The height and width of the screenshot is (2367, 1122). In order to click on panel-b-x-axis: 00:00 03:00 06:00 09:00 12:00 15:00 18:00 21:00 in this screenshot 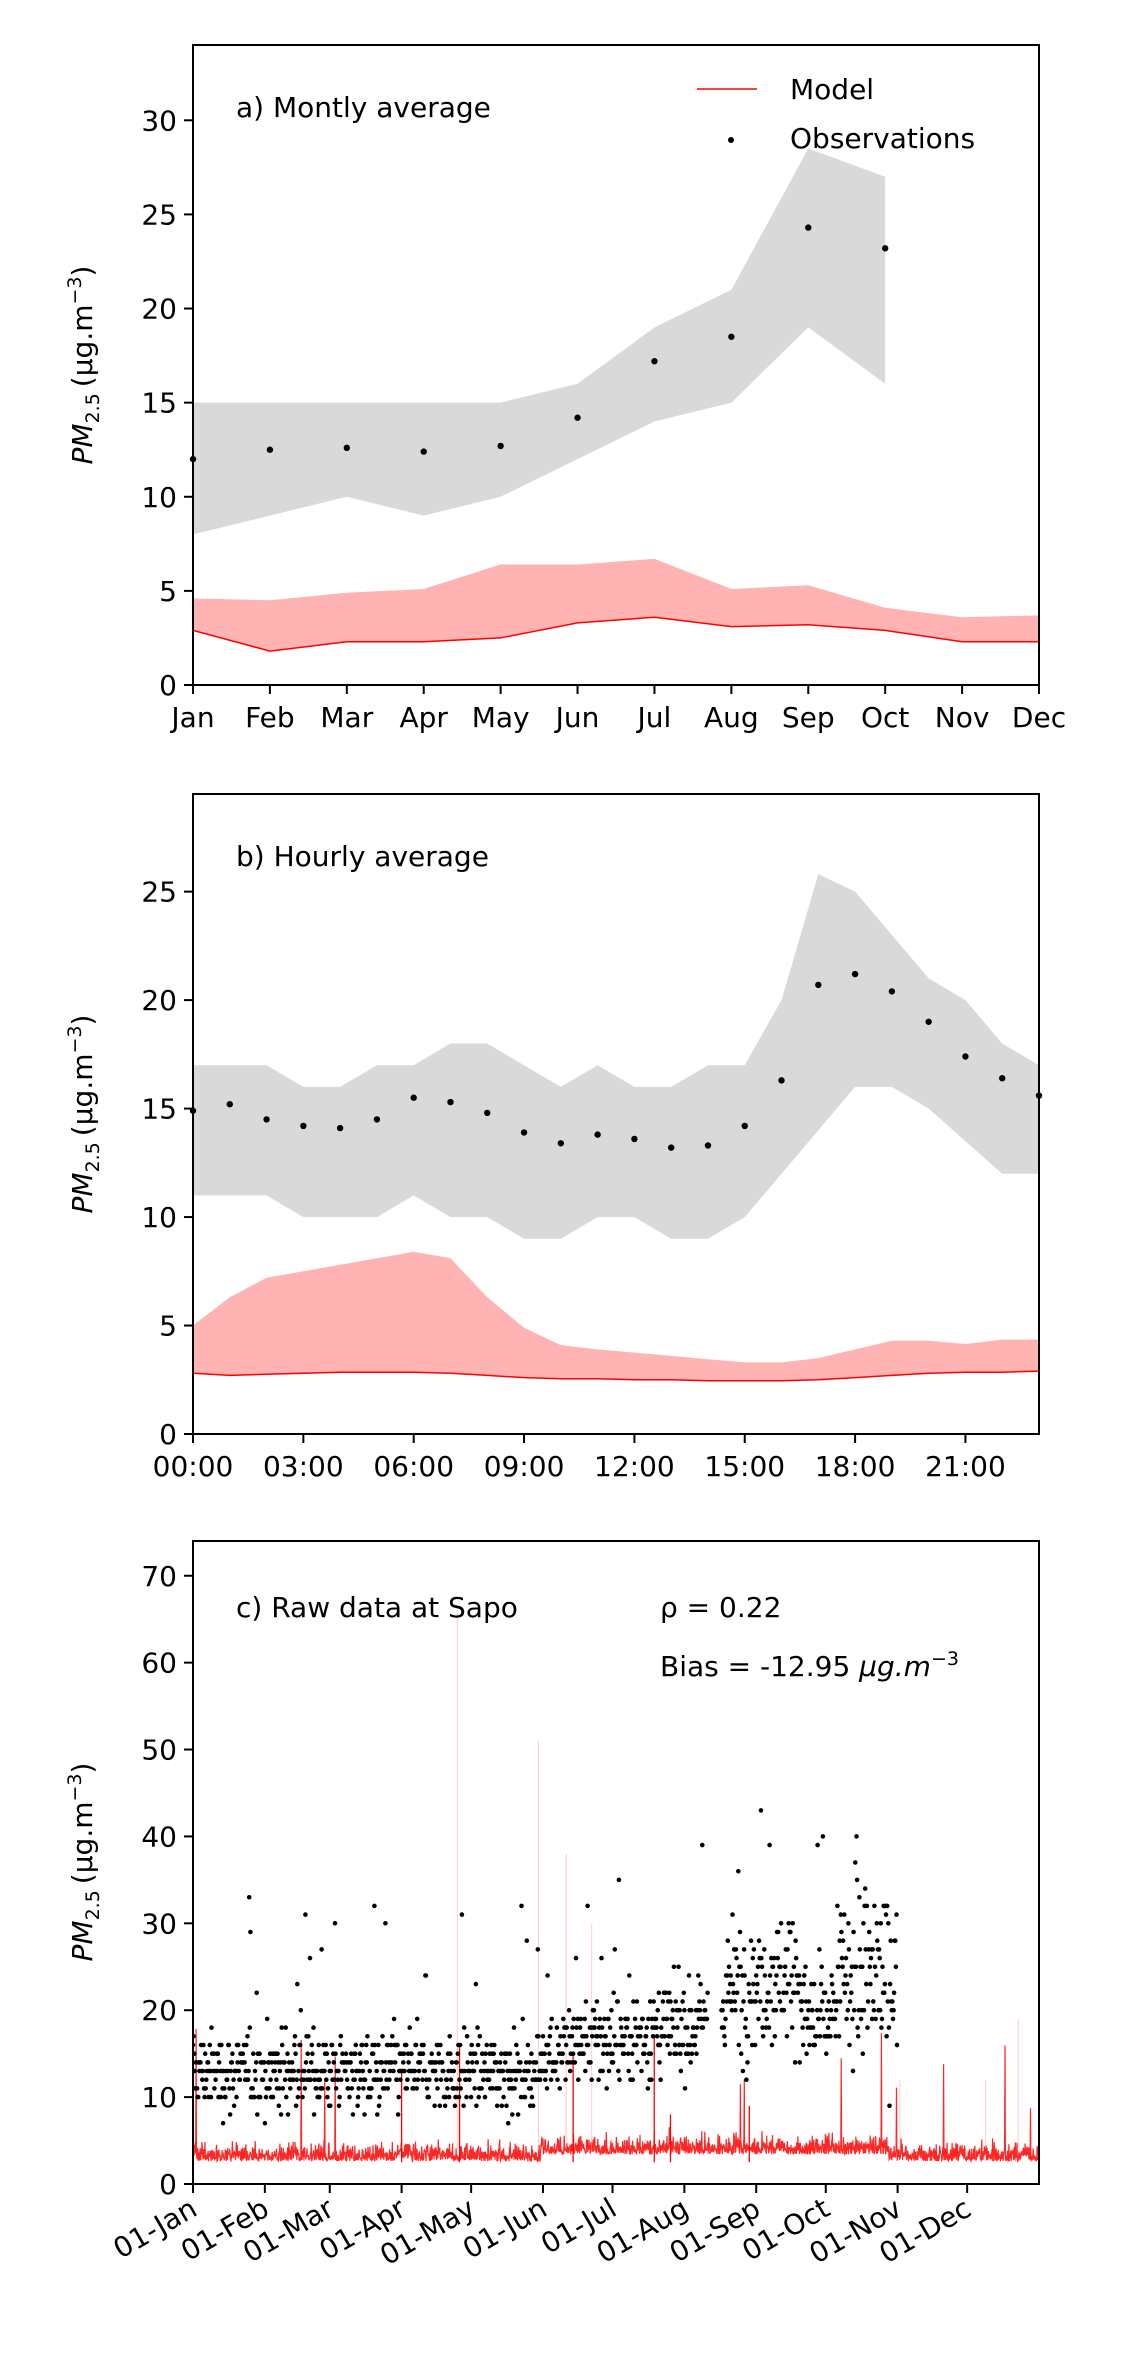, I will do `click(579, 1458)`.